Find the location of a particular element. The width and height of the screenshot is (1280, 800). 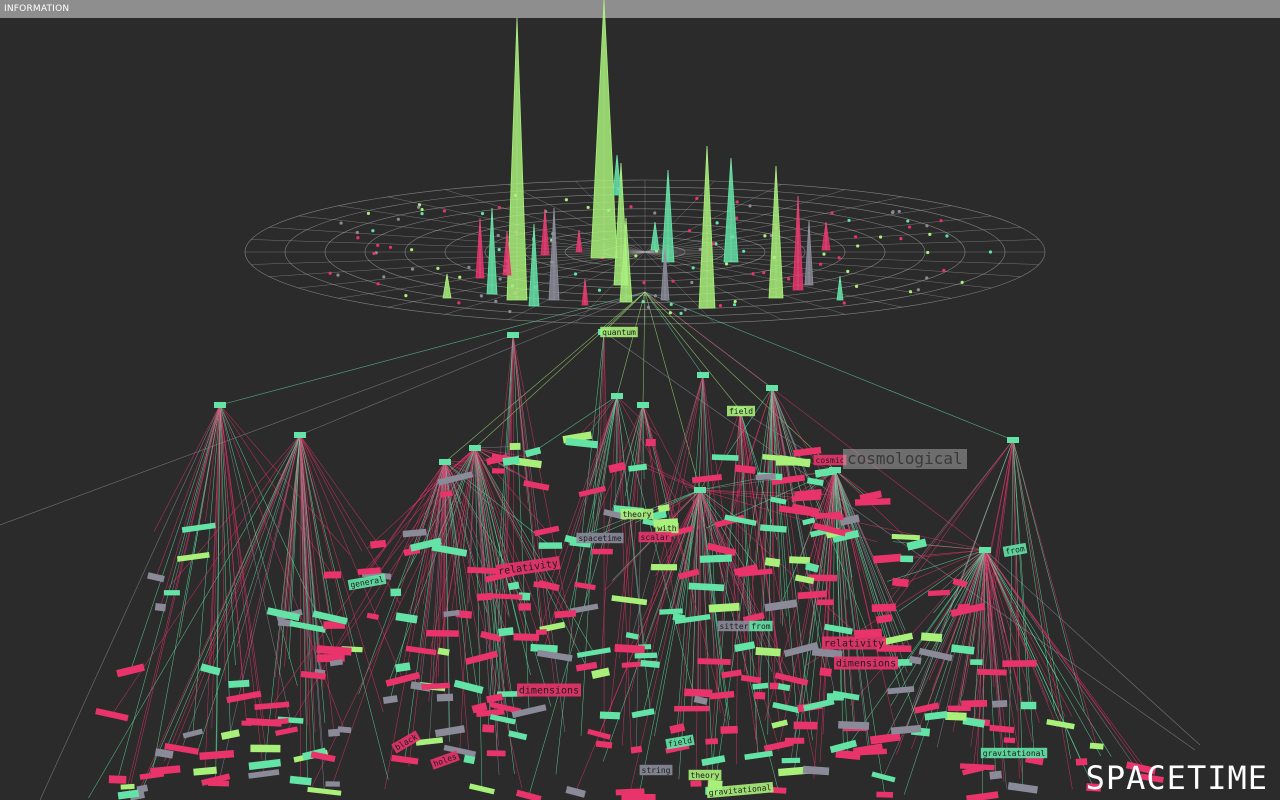

grid-ring is located at coordinates (645, 252).